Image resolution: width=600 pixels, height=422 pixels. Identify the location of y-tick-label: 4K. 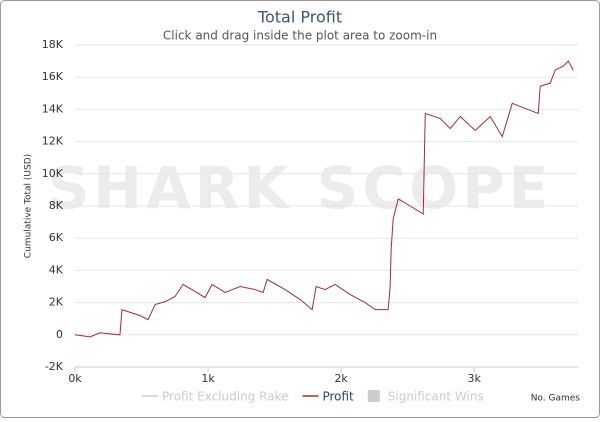
(56, 269).